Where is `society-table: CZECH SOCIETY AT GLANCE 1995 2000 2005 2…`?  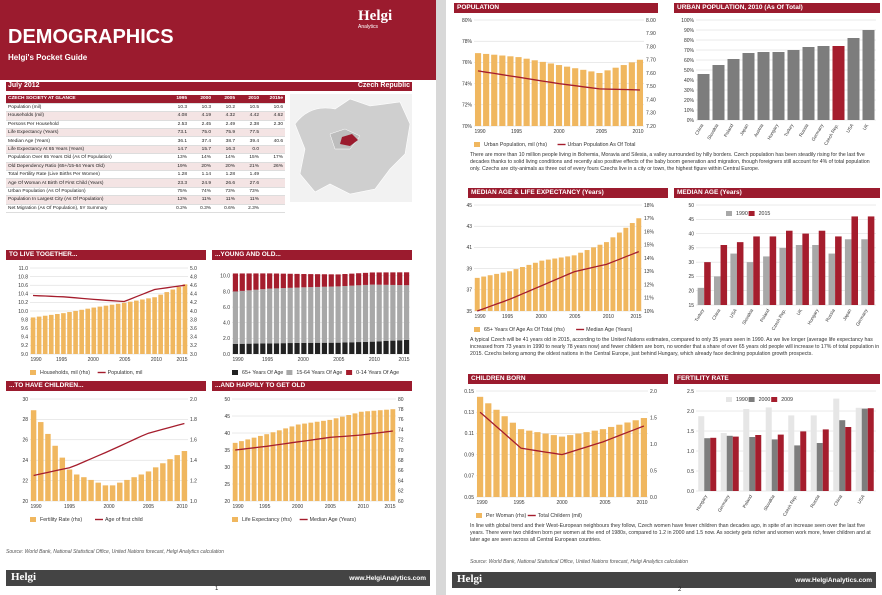
society-table: CZECH SOCIETY AT GLANCE 1995 2000 2005 2… is located at coordinates (145, 154).